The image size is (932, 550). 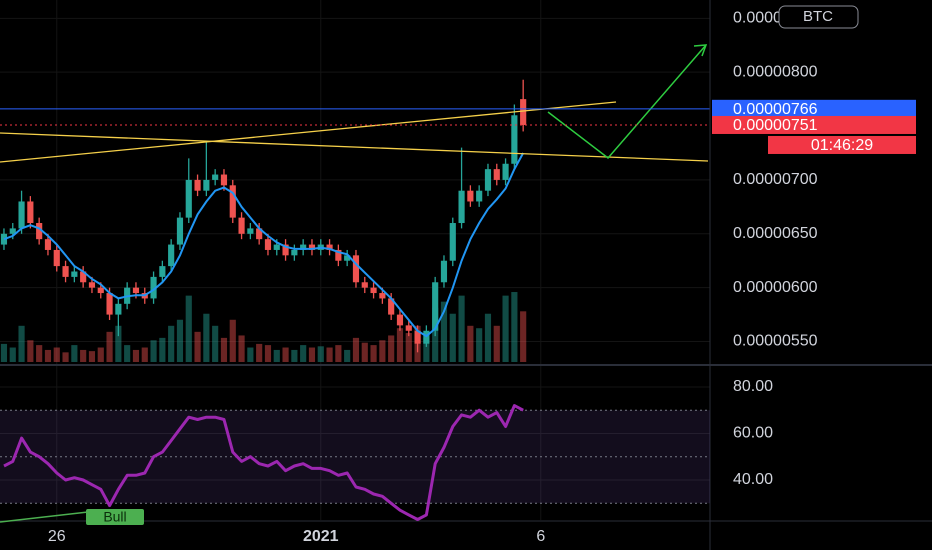 I want to click on symbol-badge-text: BTC, so click(x=818, y=16).